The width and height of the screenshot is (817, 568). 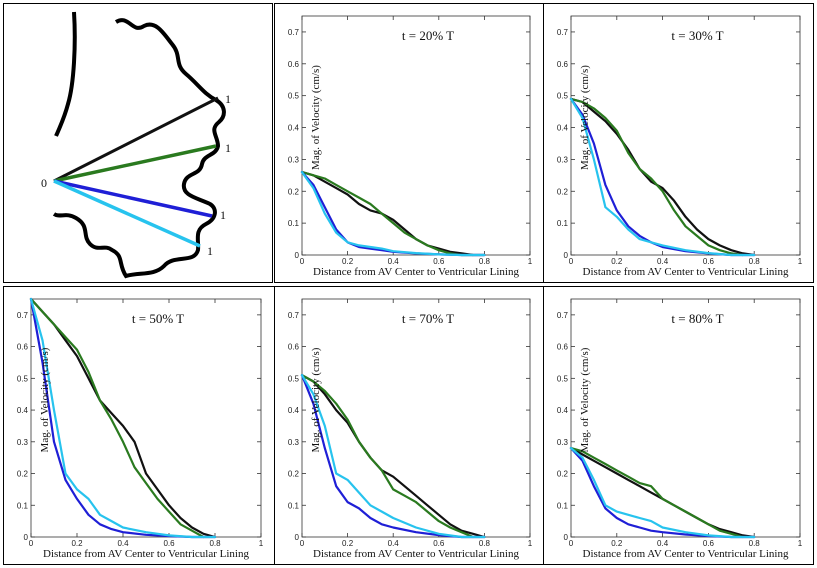 I want to click on ventricle-wall-right, so click(x=139, y=148).